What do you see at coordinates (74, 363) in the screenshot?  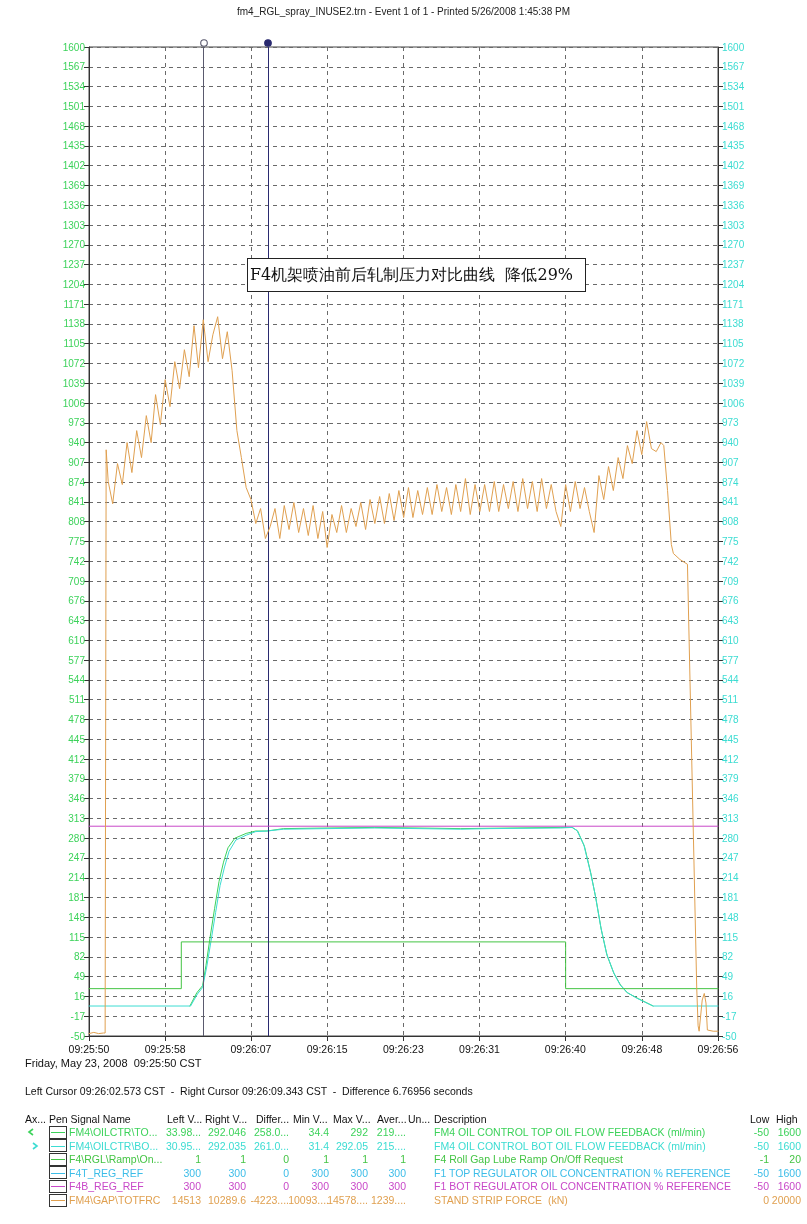 I see `y-tick-label: 1072` at bounding box center [74, 363].